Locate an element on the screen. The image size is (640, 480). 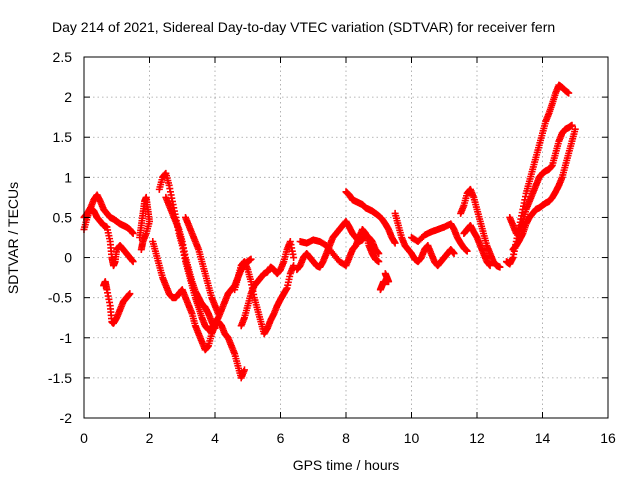
y-tick-label: -2 is located at coordinates (66, 418).